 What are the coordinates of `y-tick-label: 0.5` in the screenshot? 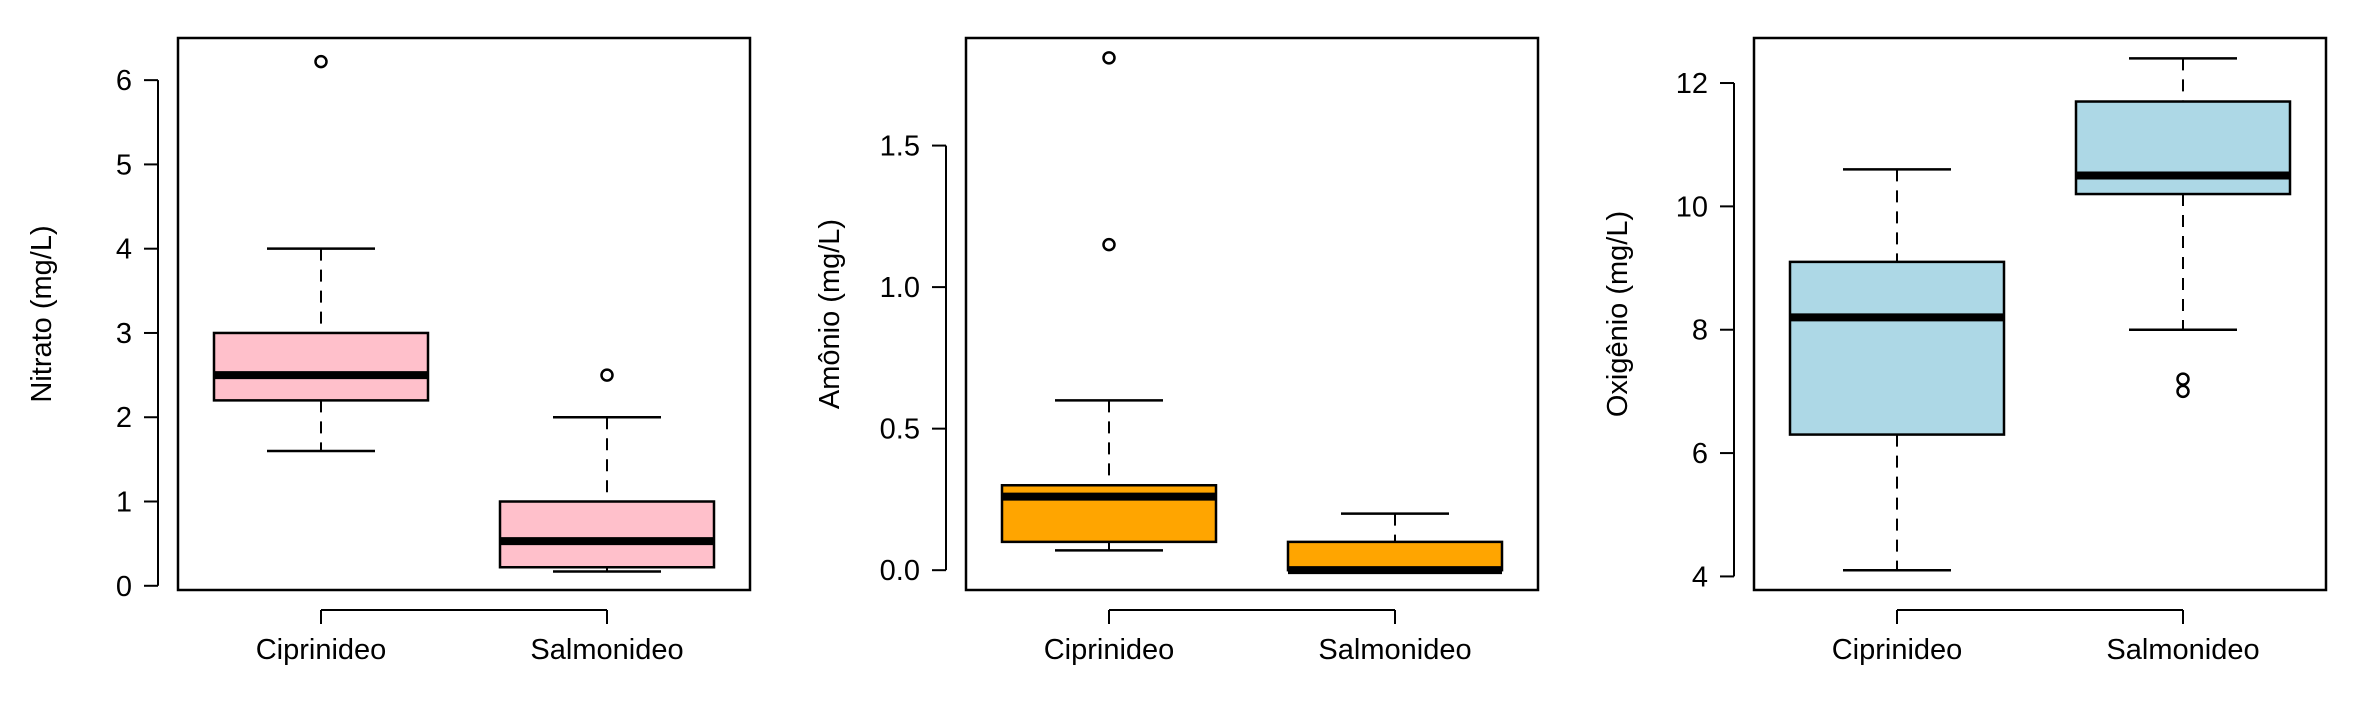 It's located at (900, 430).